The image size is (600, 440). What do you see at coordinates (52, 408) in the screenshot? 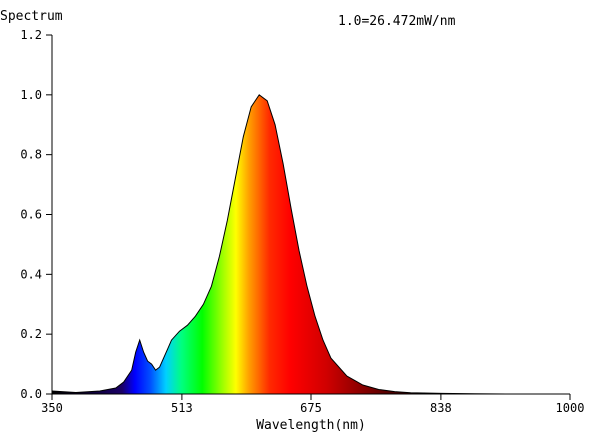
I see `x-tick-label: 350` at bounding box center [52, 408].